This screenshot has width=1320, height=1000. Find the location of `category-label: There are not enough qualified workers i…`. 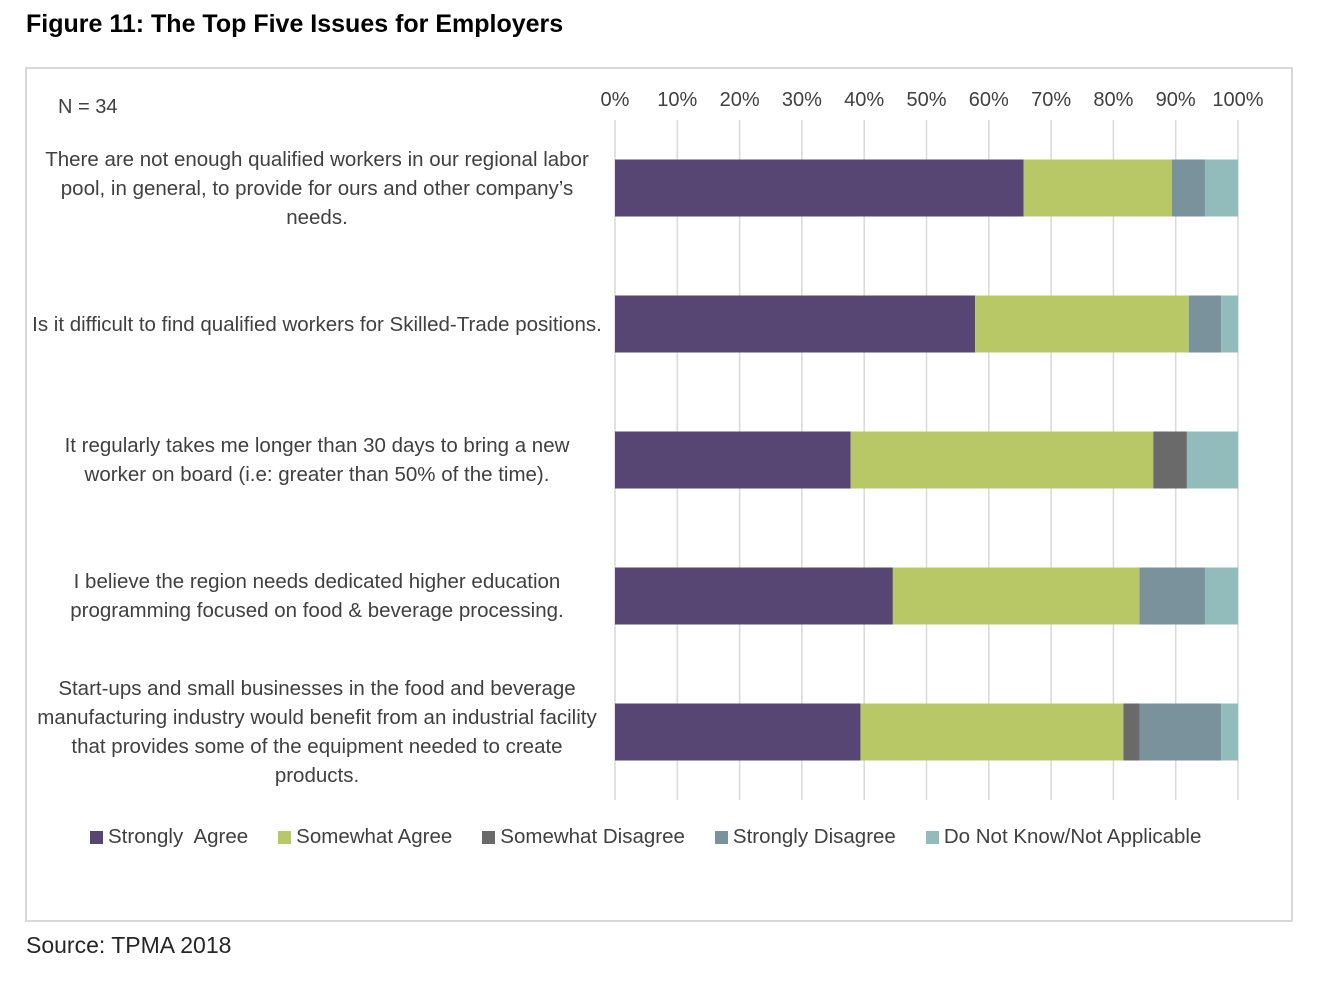

category-label: There are not enough qualified workers i… is located at coordinates (317, 188).